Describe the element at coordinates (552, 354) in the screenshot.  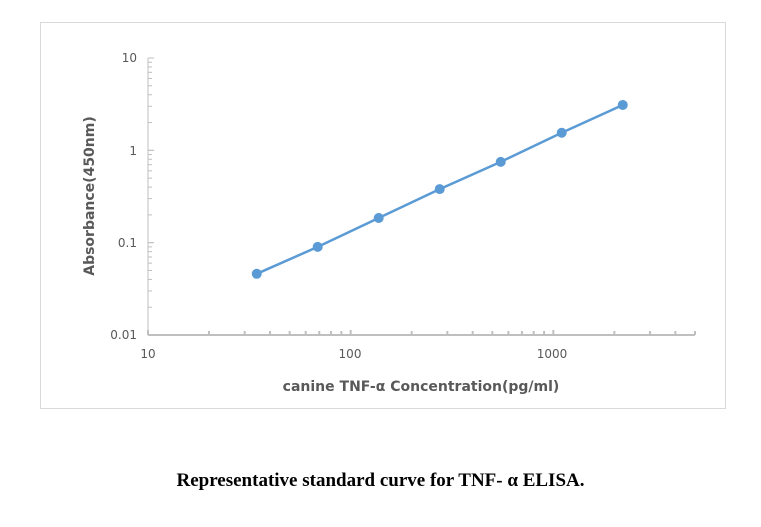
I see `x-tick-label: 1000` at that location.